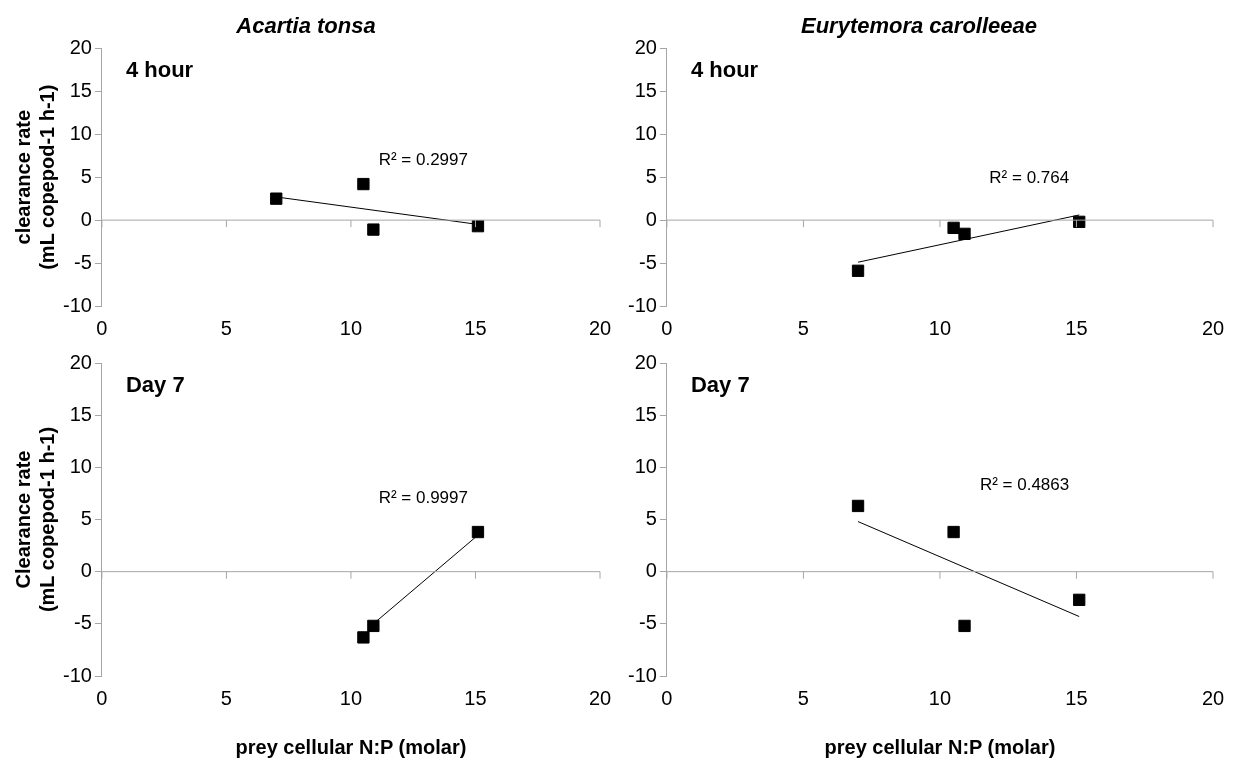  I want to click on annotation: R² = 0.4863, so click(1024, 484).